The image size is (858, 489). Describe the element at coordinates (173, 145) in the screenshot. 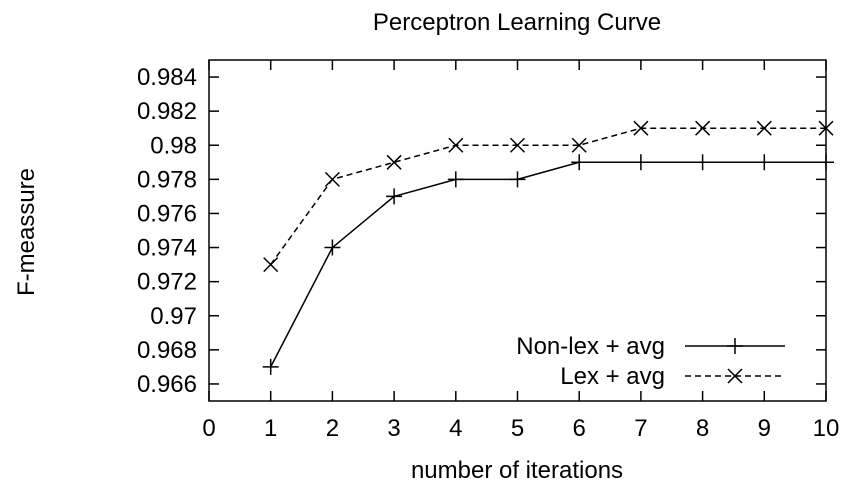

I see `y-tick-label: 0.98` at that location.